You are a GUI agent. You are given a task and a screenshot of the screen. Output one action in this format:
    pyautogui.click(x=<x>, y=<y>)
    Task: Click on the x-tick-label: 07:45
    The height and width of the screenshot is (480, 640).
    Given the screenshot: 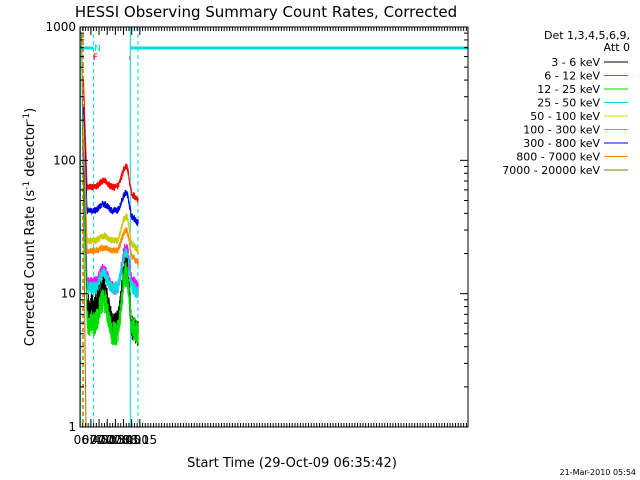 What is the action you would take?
    pyautogui.click(x=123, y=440)
    